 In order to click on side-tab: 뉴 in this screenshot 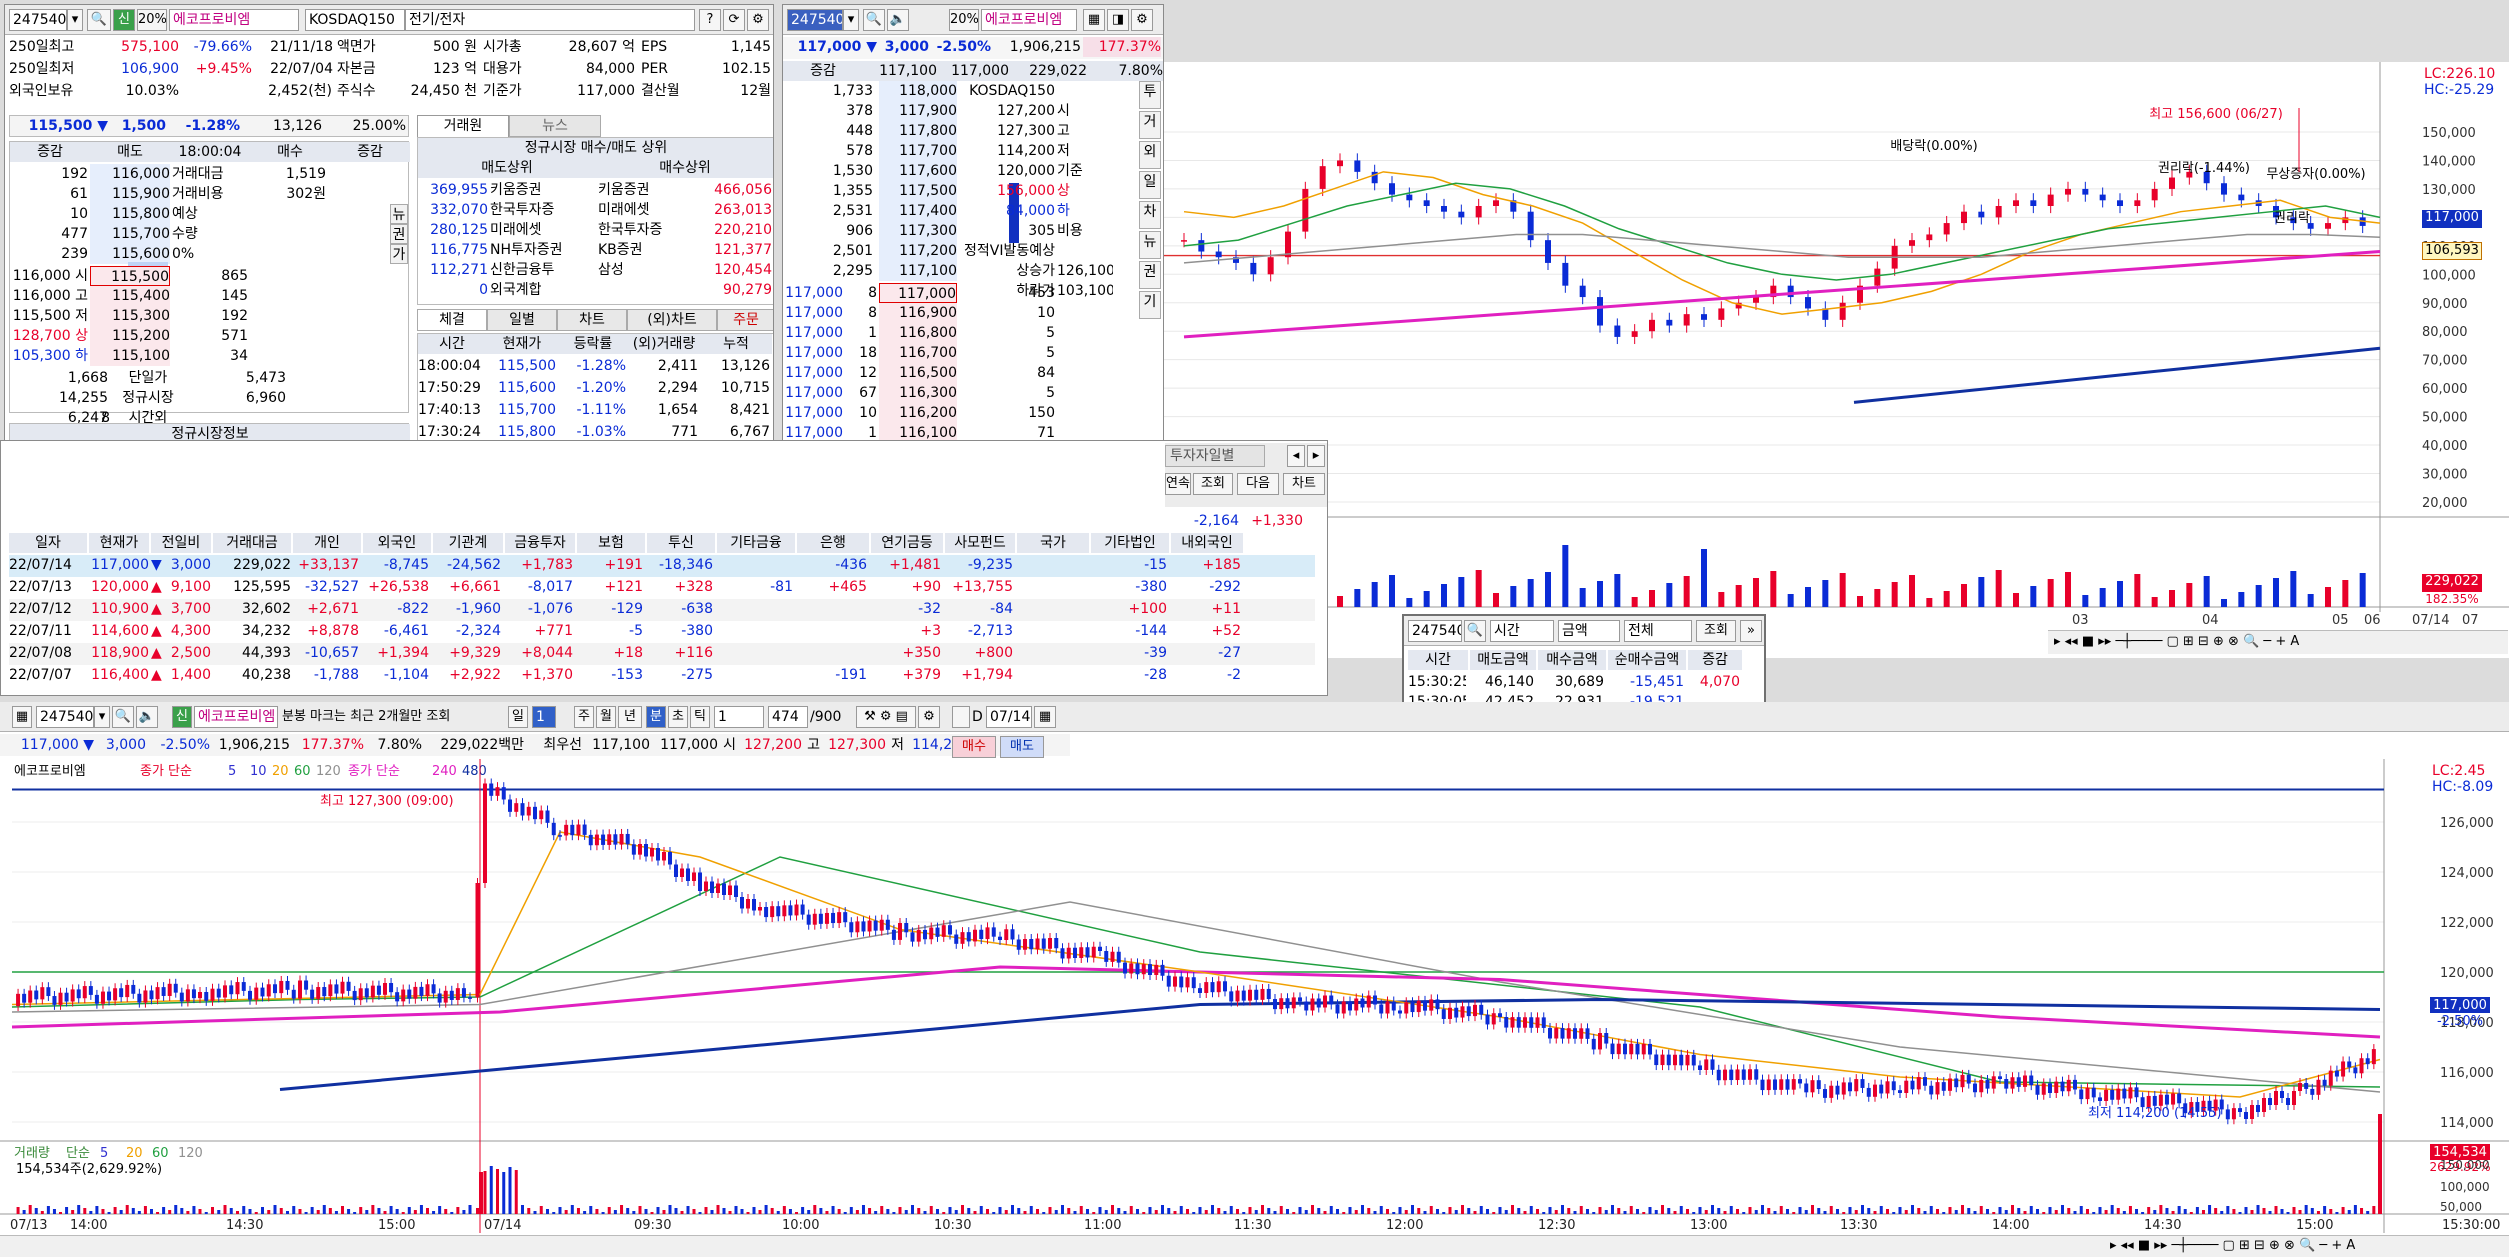, I will do `click(399, 214)`.